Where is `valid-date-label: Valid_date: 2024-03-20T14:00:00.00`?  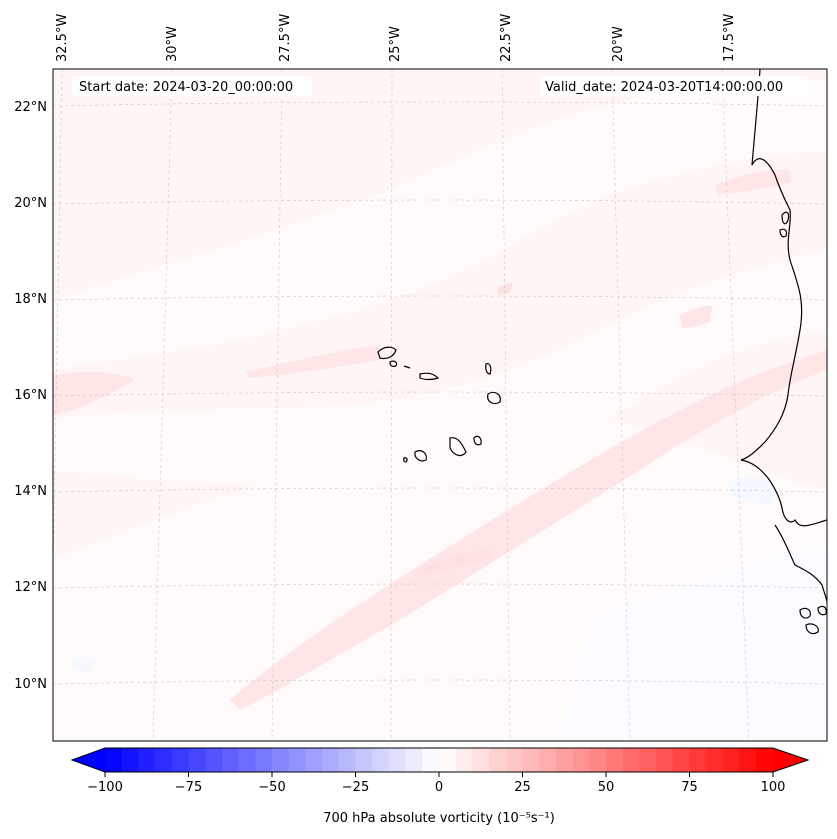
valid-date-label: Valid_date: 2024-03-20T14:00:00.00 is located at coordinates (664, 87).